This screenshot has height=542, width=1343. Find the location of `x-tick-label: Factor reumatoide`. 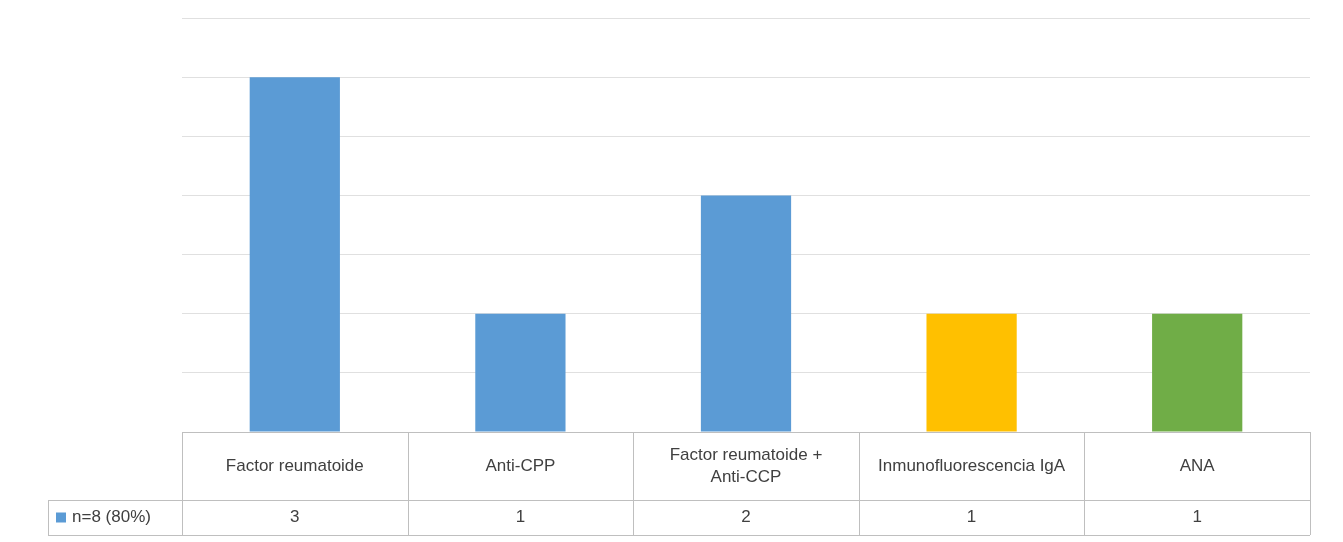

x-tick-label: Factor reumatoide is located at coordinates (294, 465).